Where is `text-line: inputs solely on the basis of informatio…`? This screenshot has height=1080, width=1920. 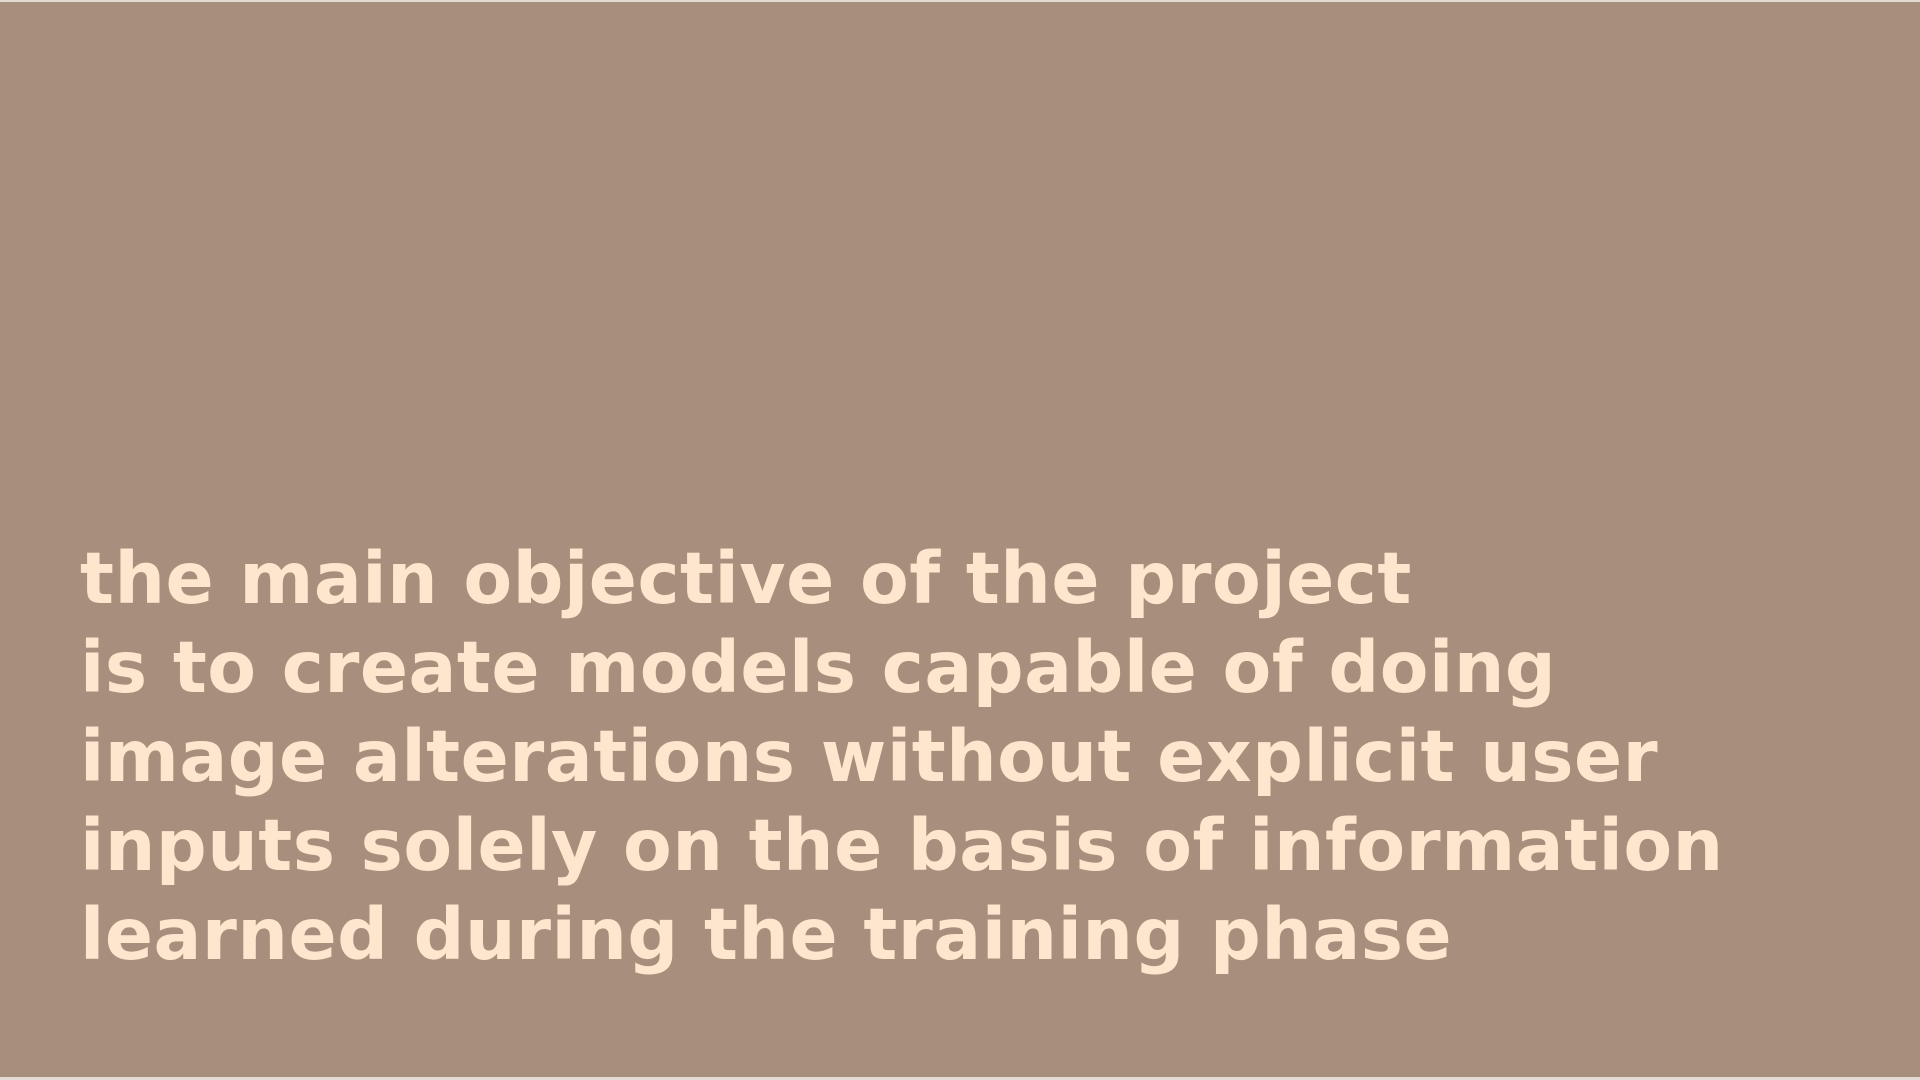
text-line: inputs solely on the basis of informatio… is located at coordinates (902, 845).